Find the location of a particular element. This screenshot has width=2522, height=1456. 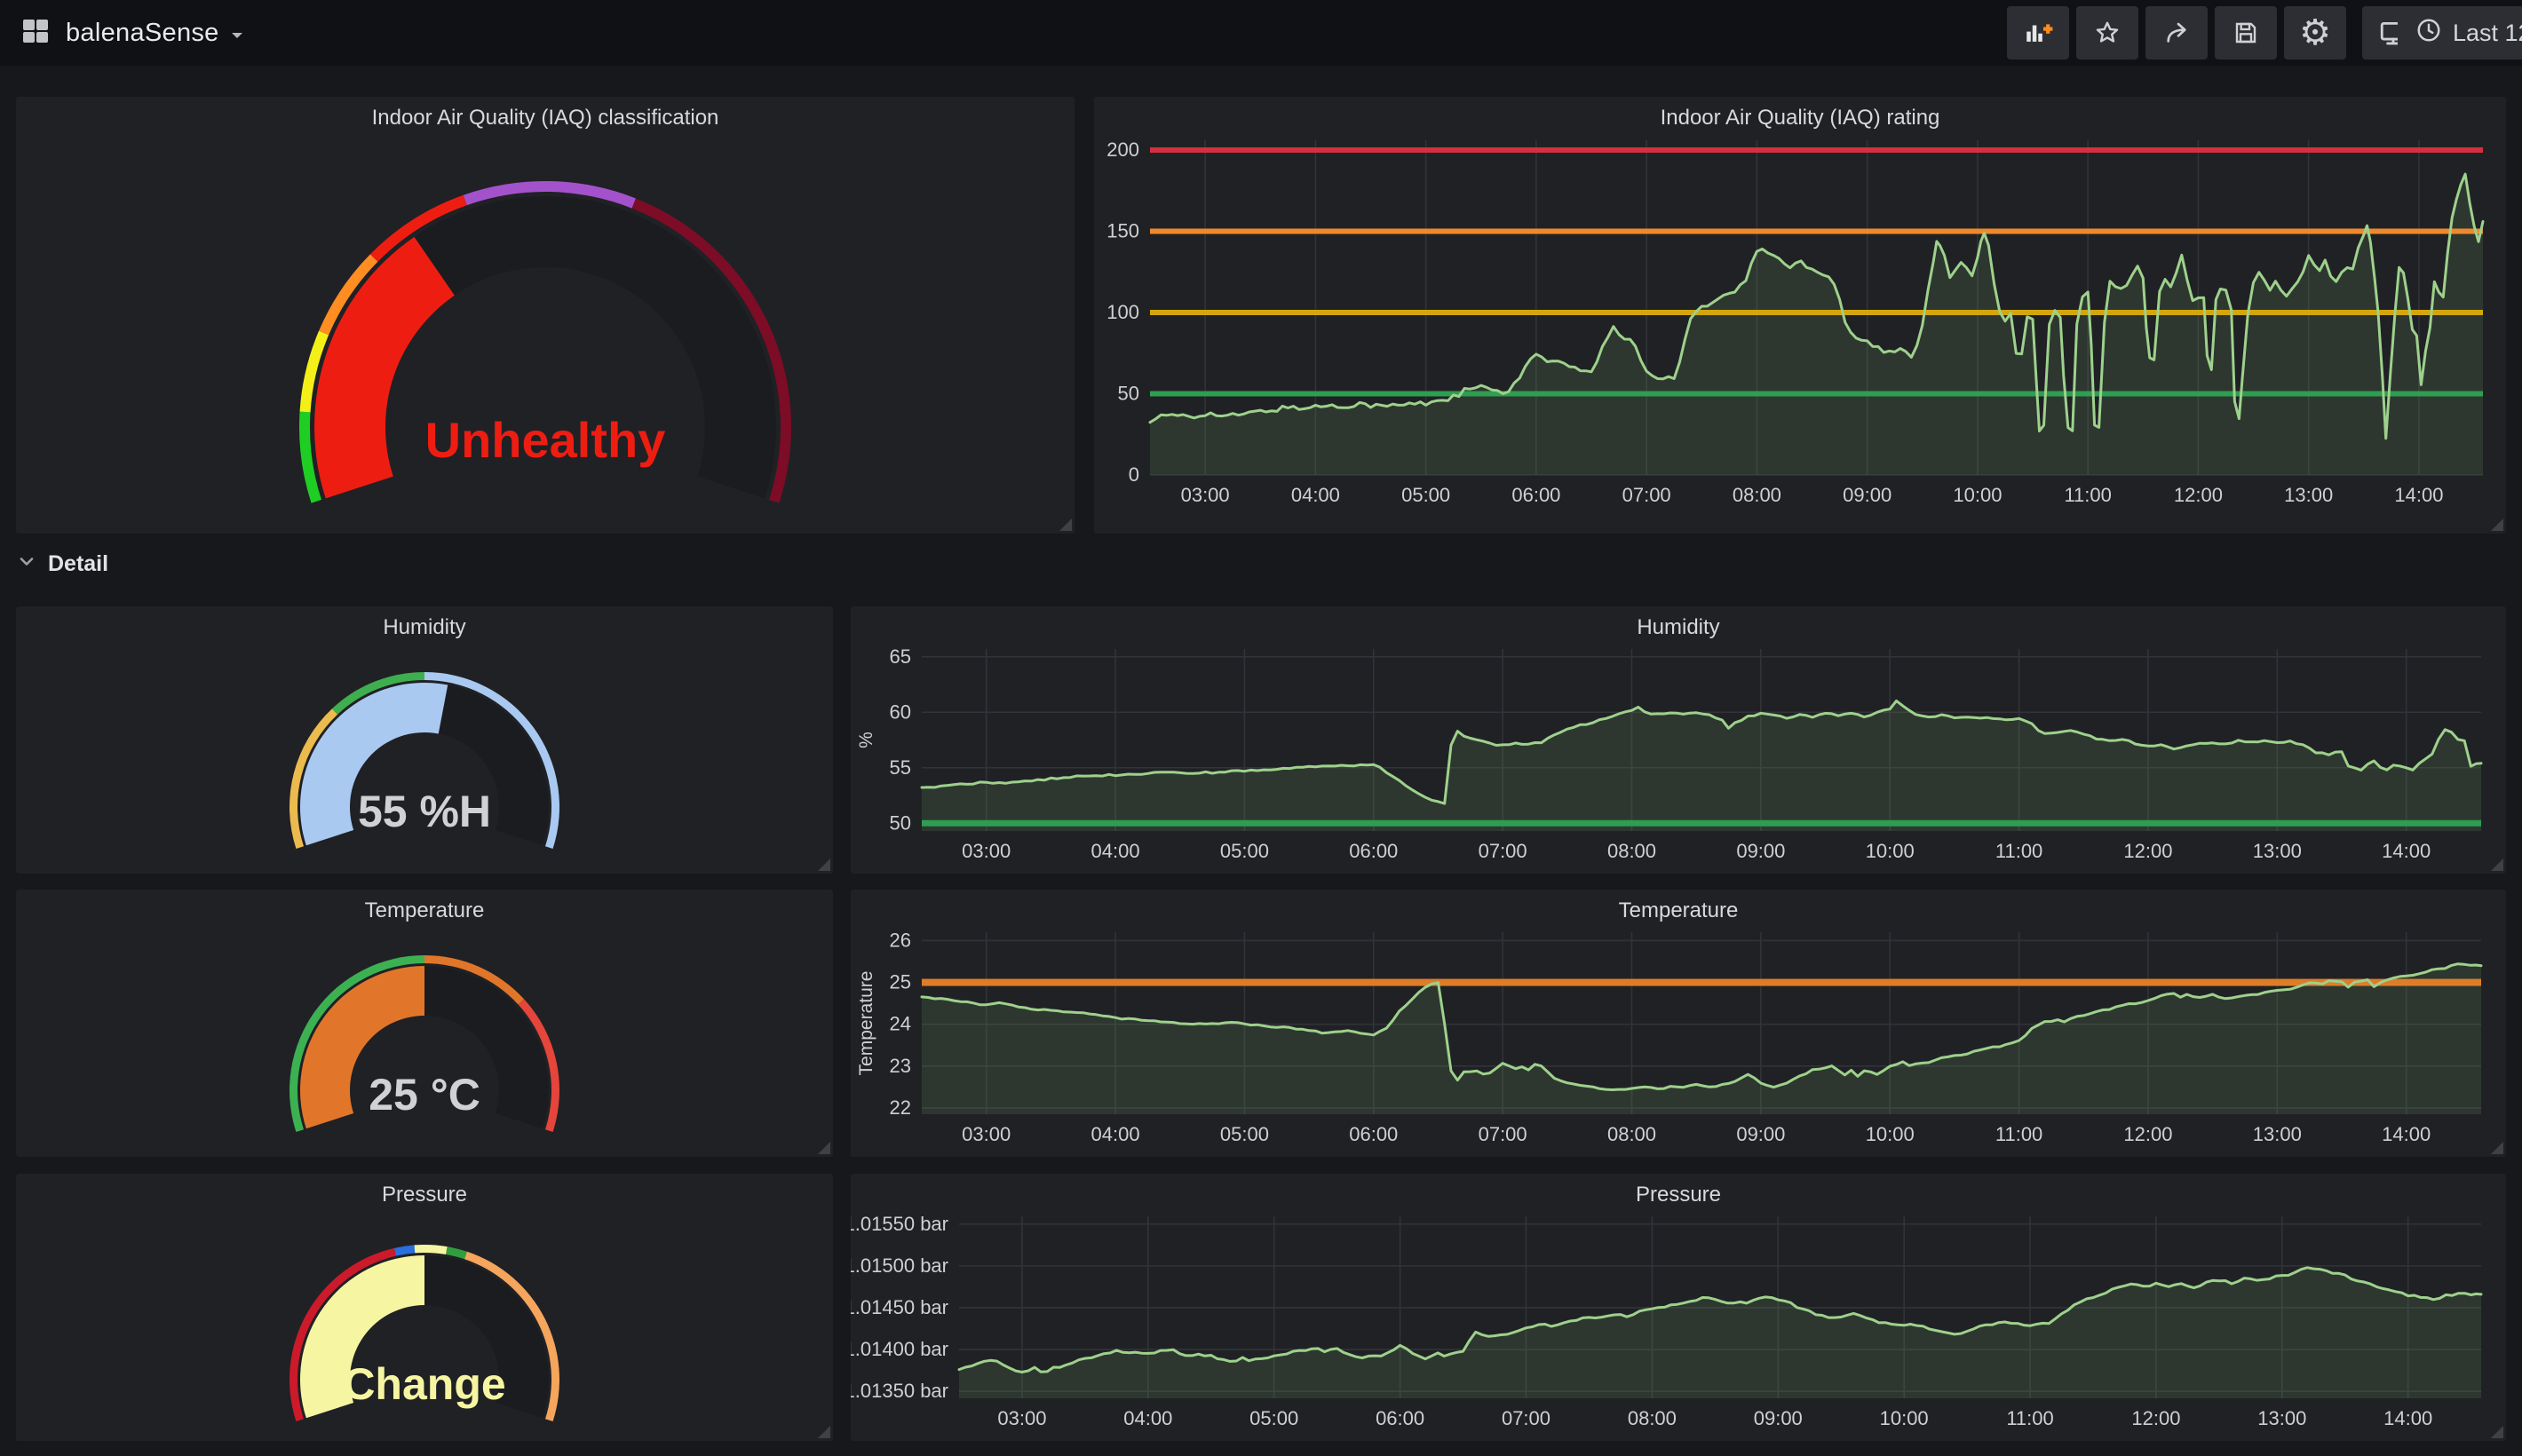

panel-title: Indoor Air Quality (IAQ) classification is located at coordinates (545, 118).